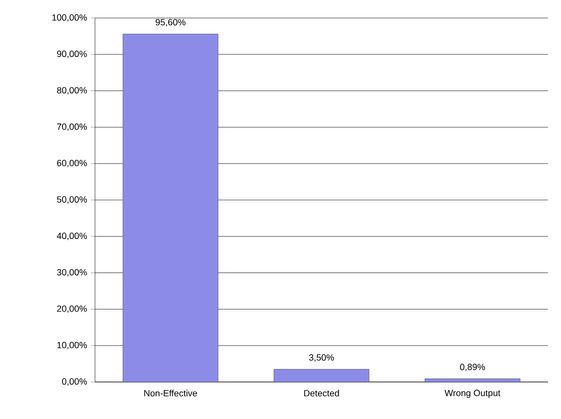 Image resolution: width=561 pixels, height=419 pixels. Describe the element at coordinates (72, 164) in the screenshot. I see `y-tick-label: 60,00%` at that location.